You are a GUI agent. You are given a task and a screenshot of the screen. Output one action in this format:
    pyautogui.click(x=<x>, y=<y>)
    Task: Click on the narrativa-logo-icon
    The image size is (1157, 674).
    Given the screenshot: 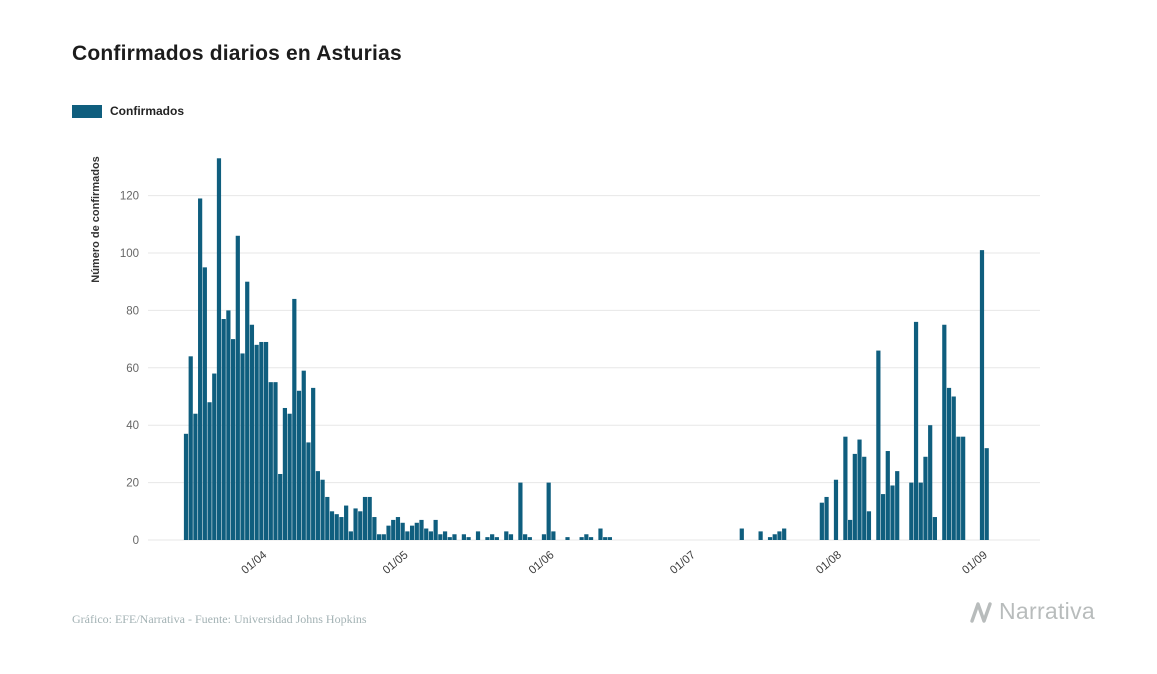 What is the action you would take?
    pyautogui.click(x=981, y=612)
    